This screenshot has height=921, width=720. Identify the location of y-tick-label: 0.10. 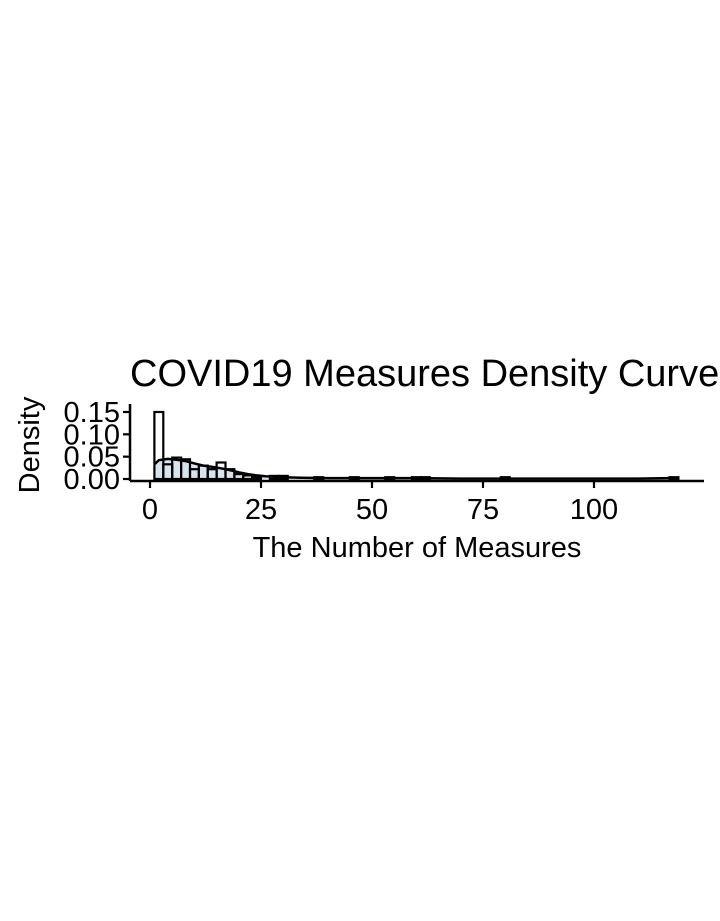
(92, 435).